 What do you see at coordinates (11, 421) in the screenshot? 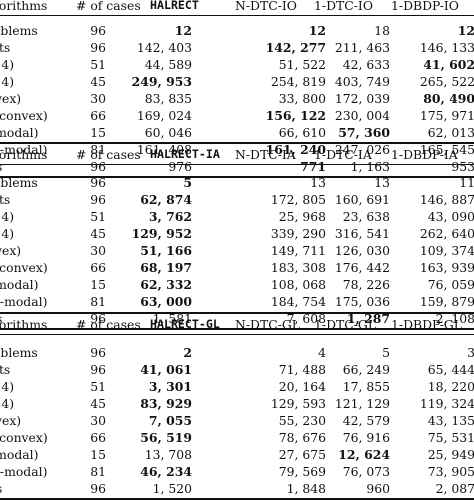
I see `row-label: nvex)` at bounding box center [11, 421].